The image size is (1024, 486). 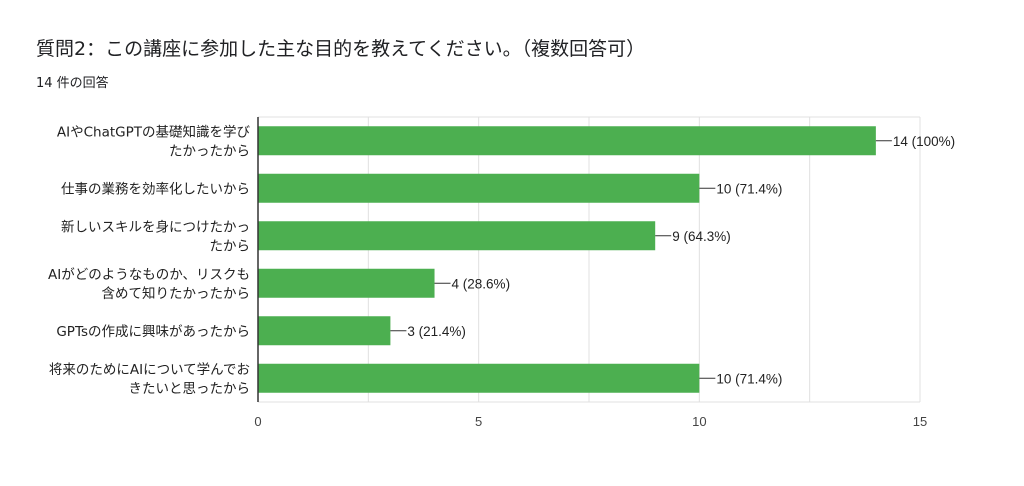 What do you see at coordinates (153, 332) in the screenshot?
I see `category-label: GPTsの作成に興味があったから` at bounding box center [153, 332].